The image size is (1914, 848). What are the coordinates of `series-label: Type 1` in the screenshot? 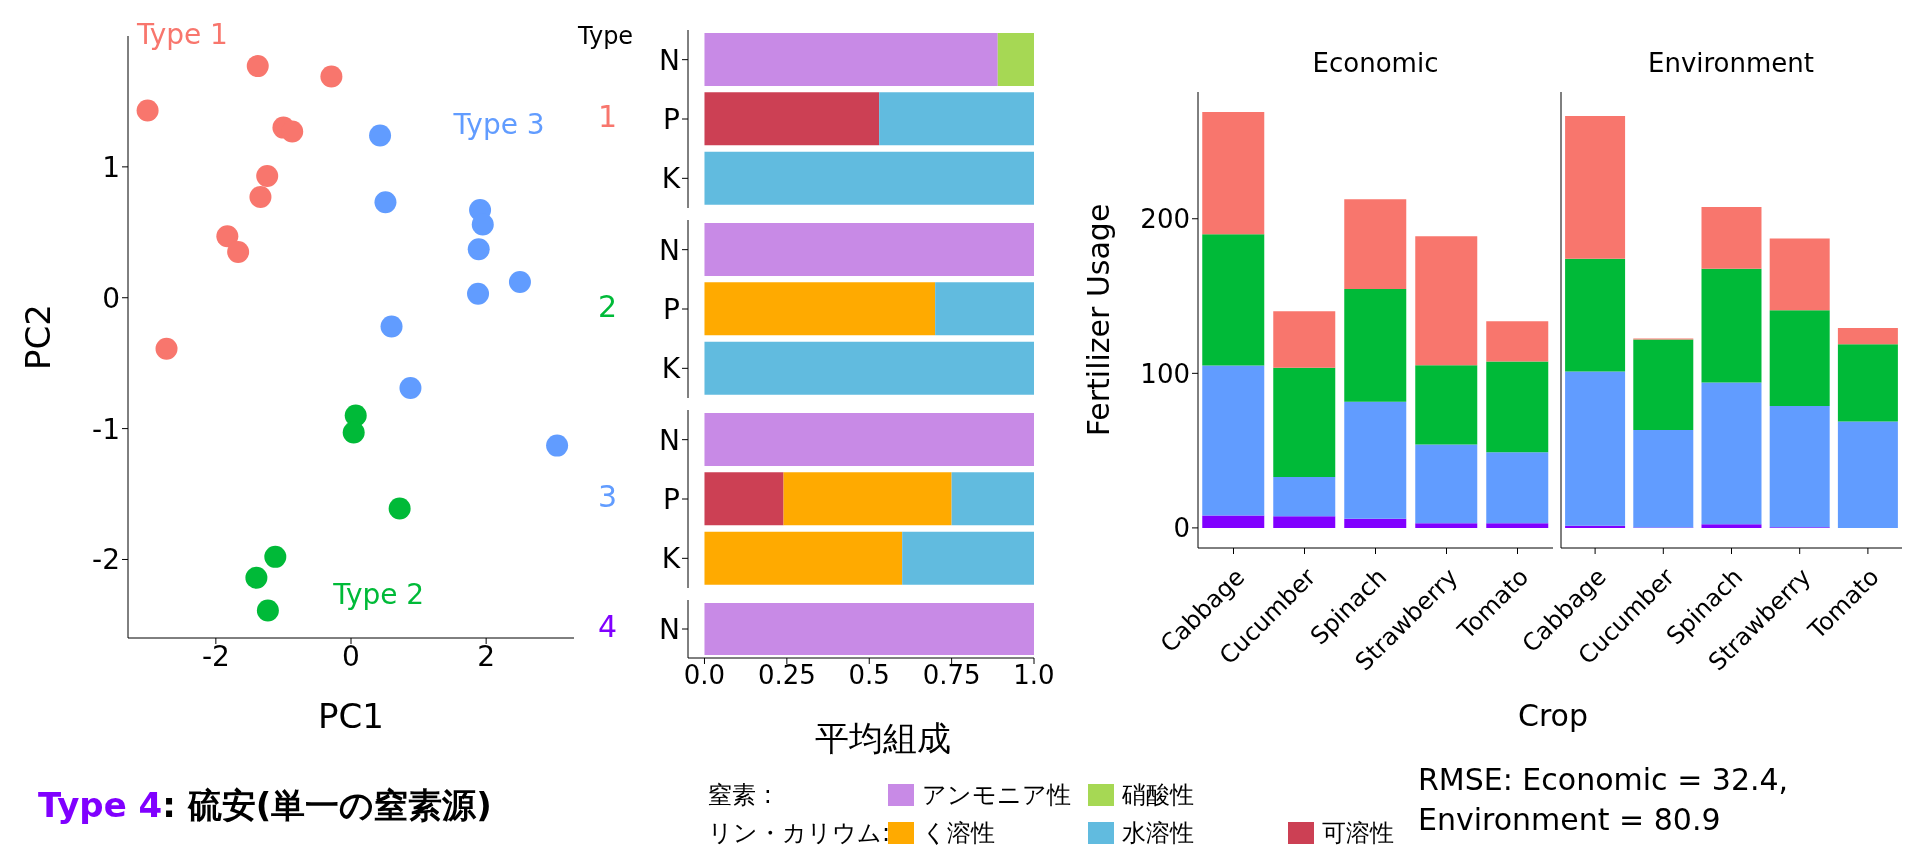 It's located at (182, 34).